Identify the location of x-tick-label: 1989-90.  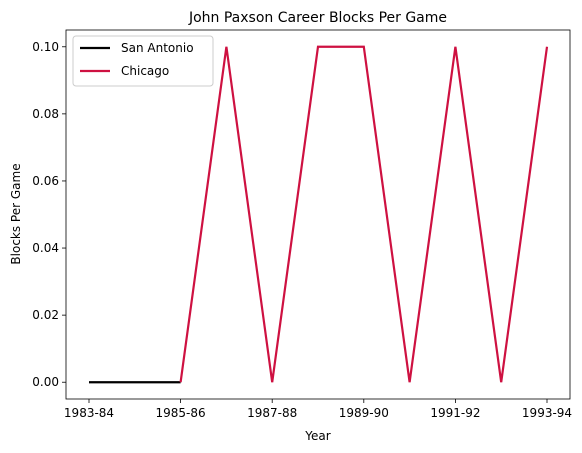
(364, 413).